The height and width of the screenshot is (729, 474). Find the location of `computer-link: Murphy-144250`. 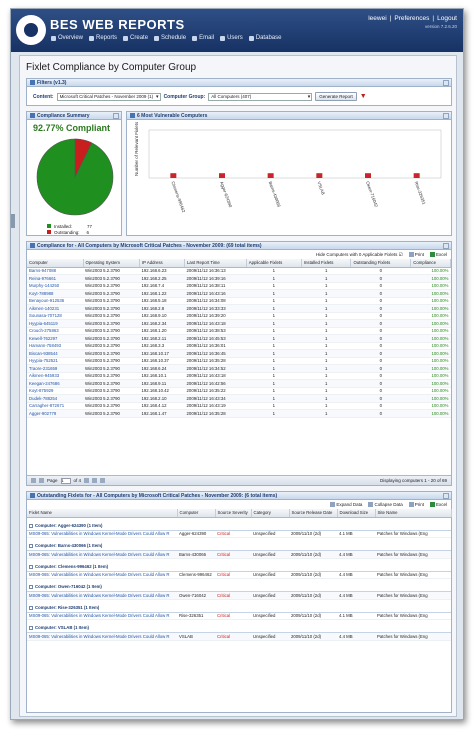

computer-link: Murphy-144250 is located at coordinates (55, 286).